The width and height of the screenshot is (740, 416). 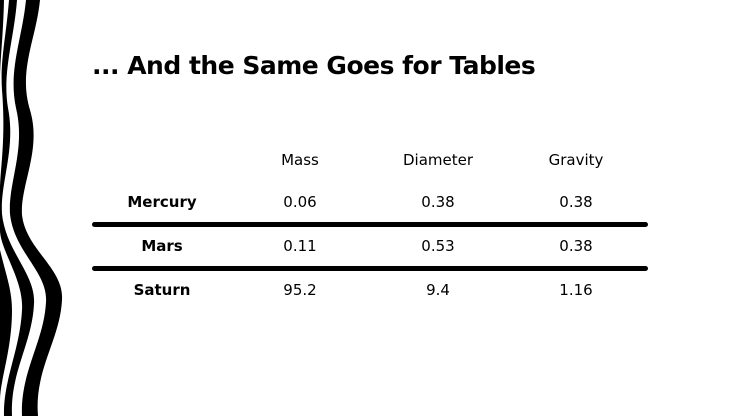 What do you see at coordinates (300, 246) in the screenshot?
I see `row-mass: 0.11` at bounding box center [300, 246].